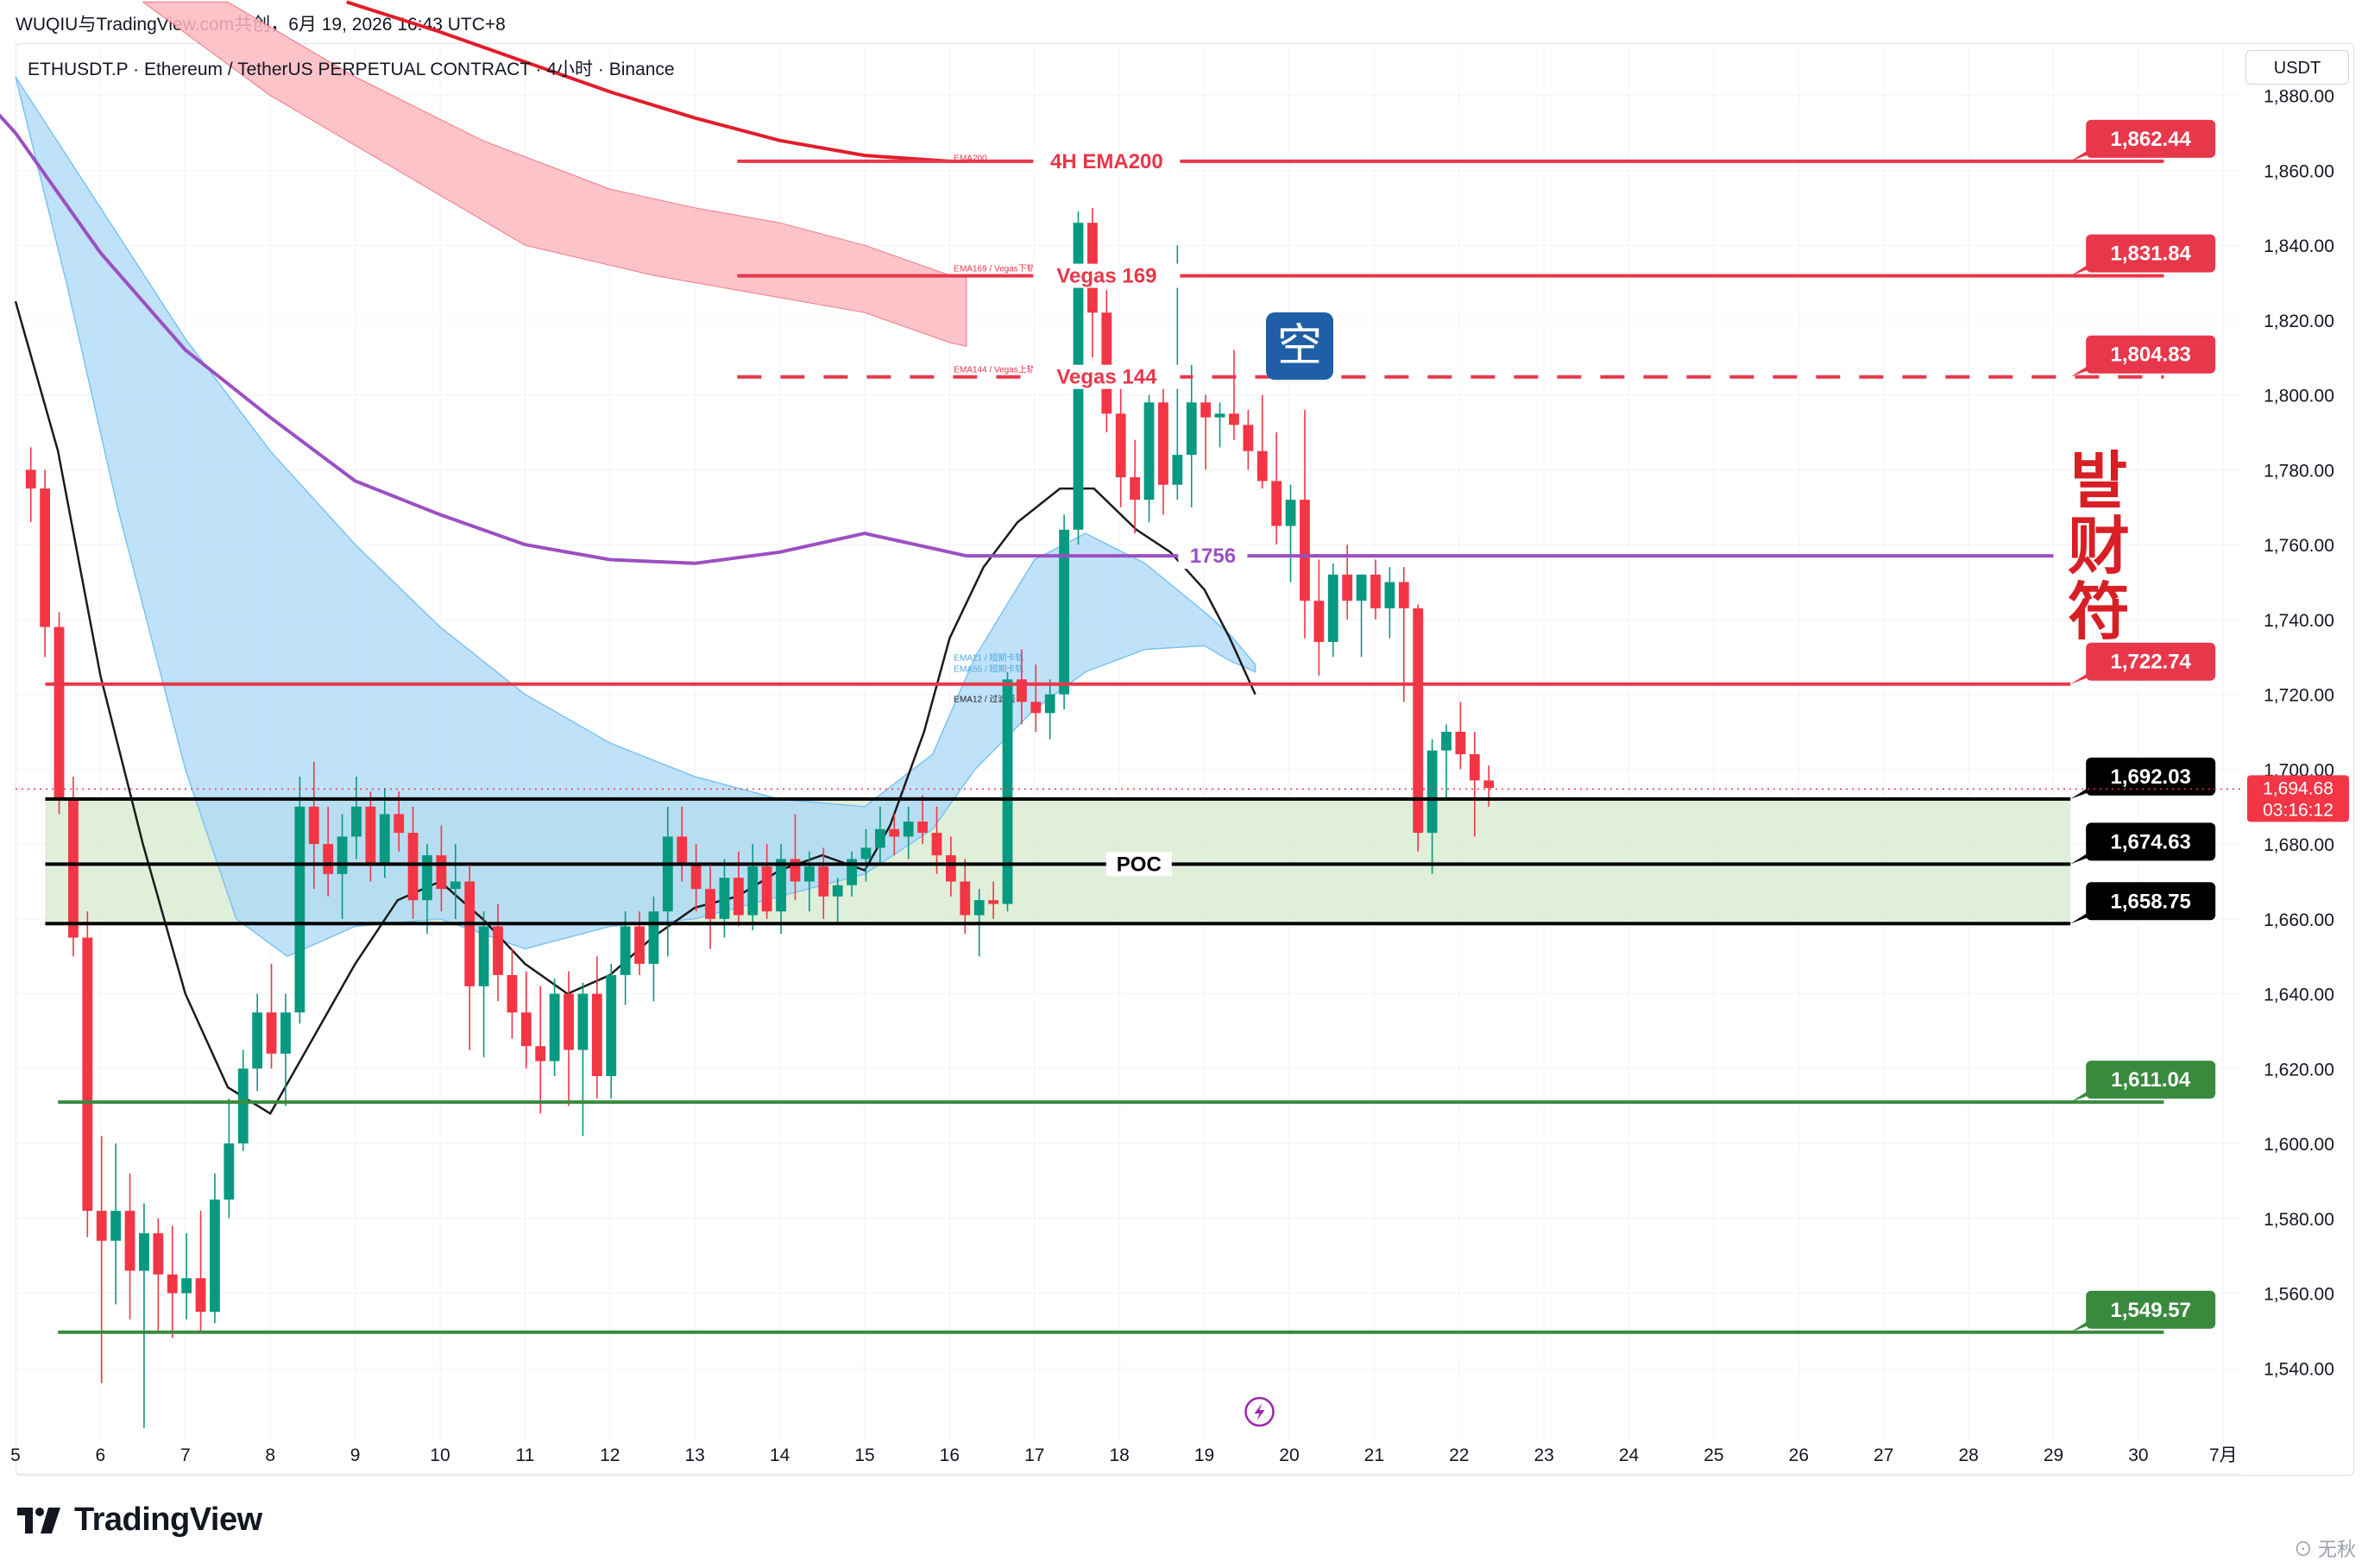 The height and width of the screenshot is (1568, 2368). What do you see at coordinates (1543, 1455) in the screenshot?
I see `x-tick-label: 23` at bounding box center [1543, 1455].